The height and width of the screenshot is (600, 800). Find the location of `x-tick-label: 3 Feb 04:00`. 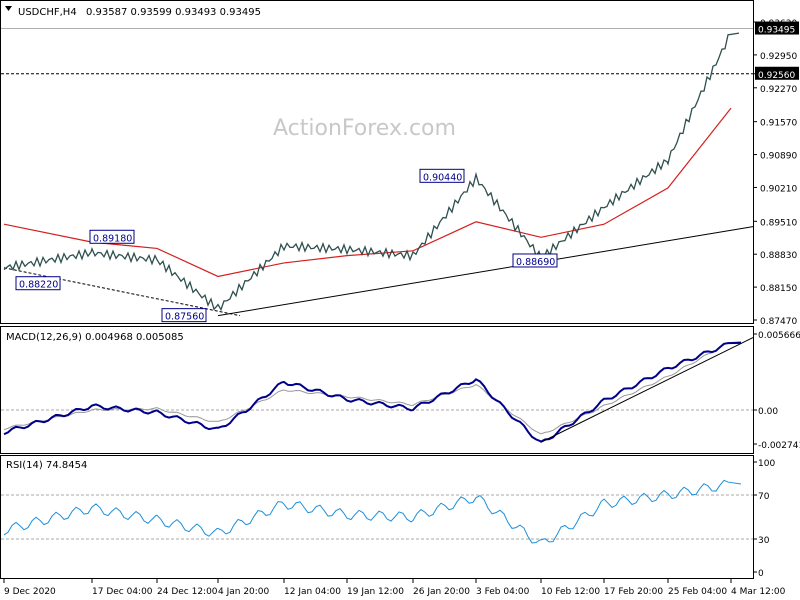

x-tick-label: 3 Feb 04:00 is located at coordinates (503, 592).